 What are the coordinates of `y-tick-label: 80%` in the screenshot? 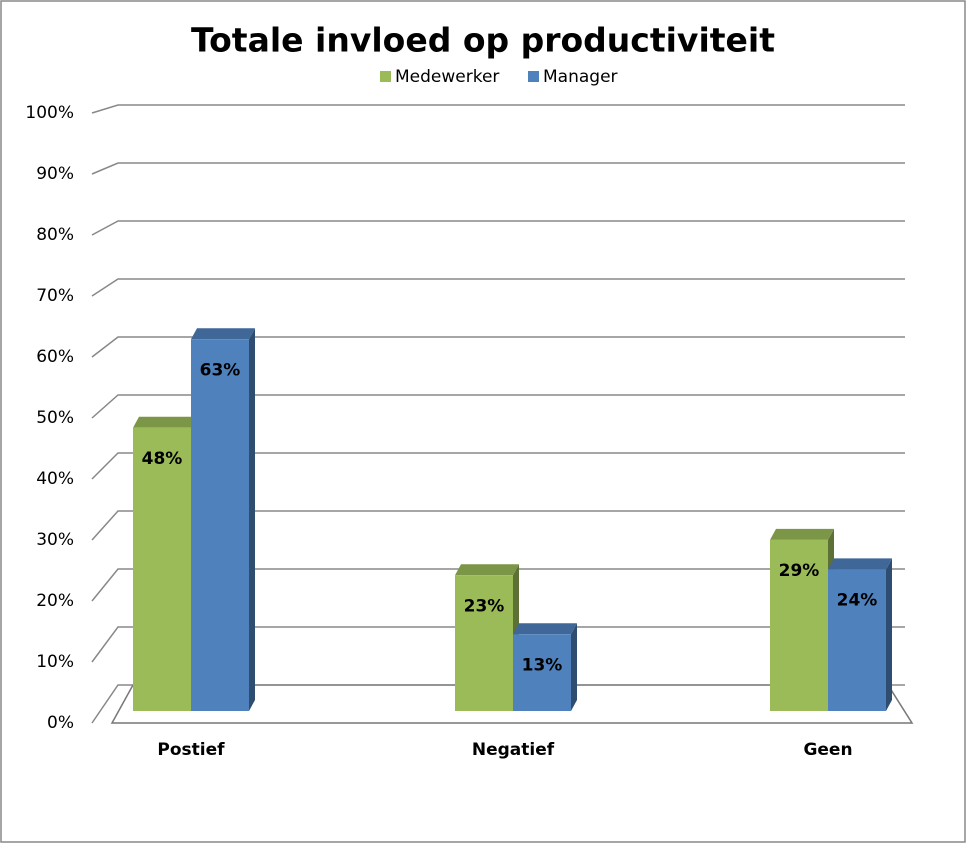 It's located at (55, 235).